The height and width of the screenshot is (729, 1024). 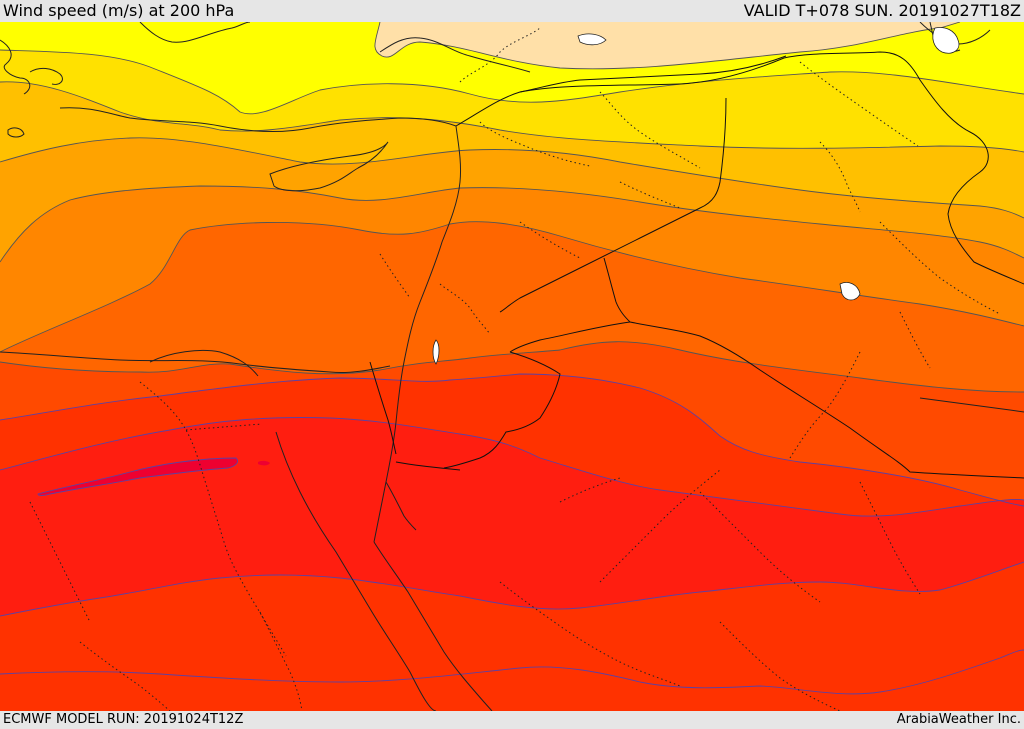 What do you see at coordinates (119, 10) in the screenshot?
I see `map-title: Wind speed (m/s) at 200 hPa` at bounding box center [119, 10].